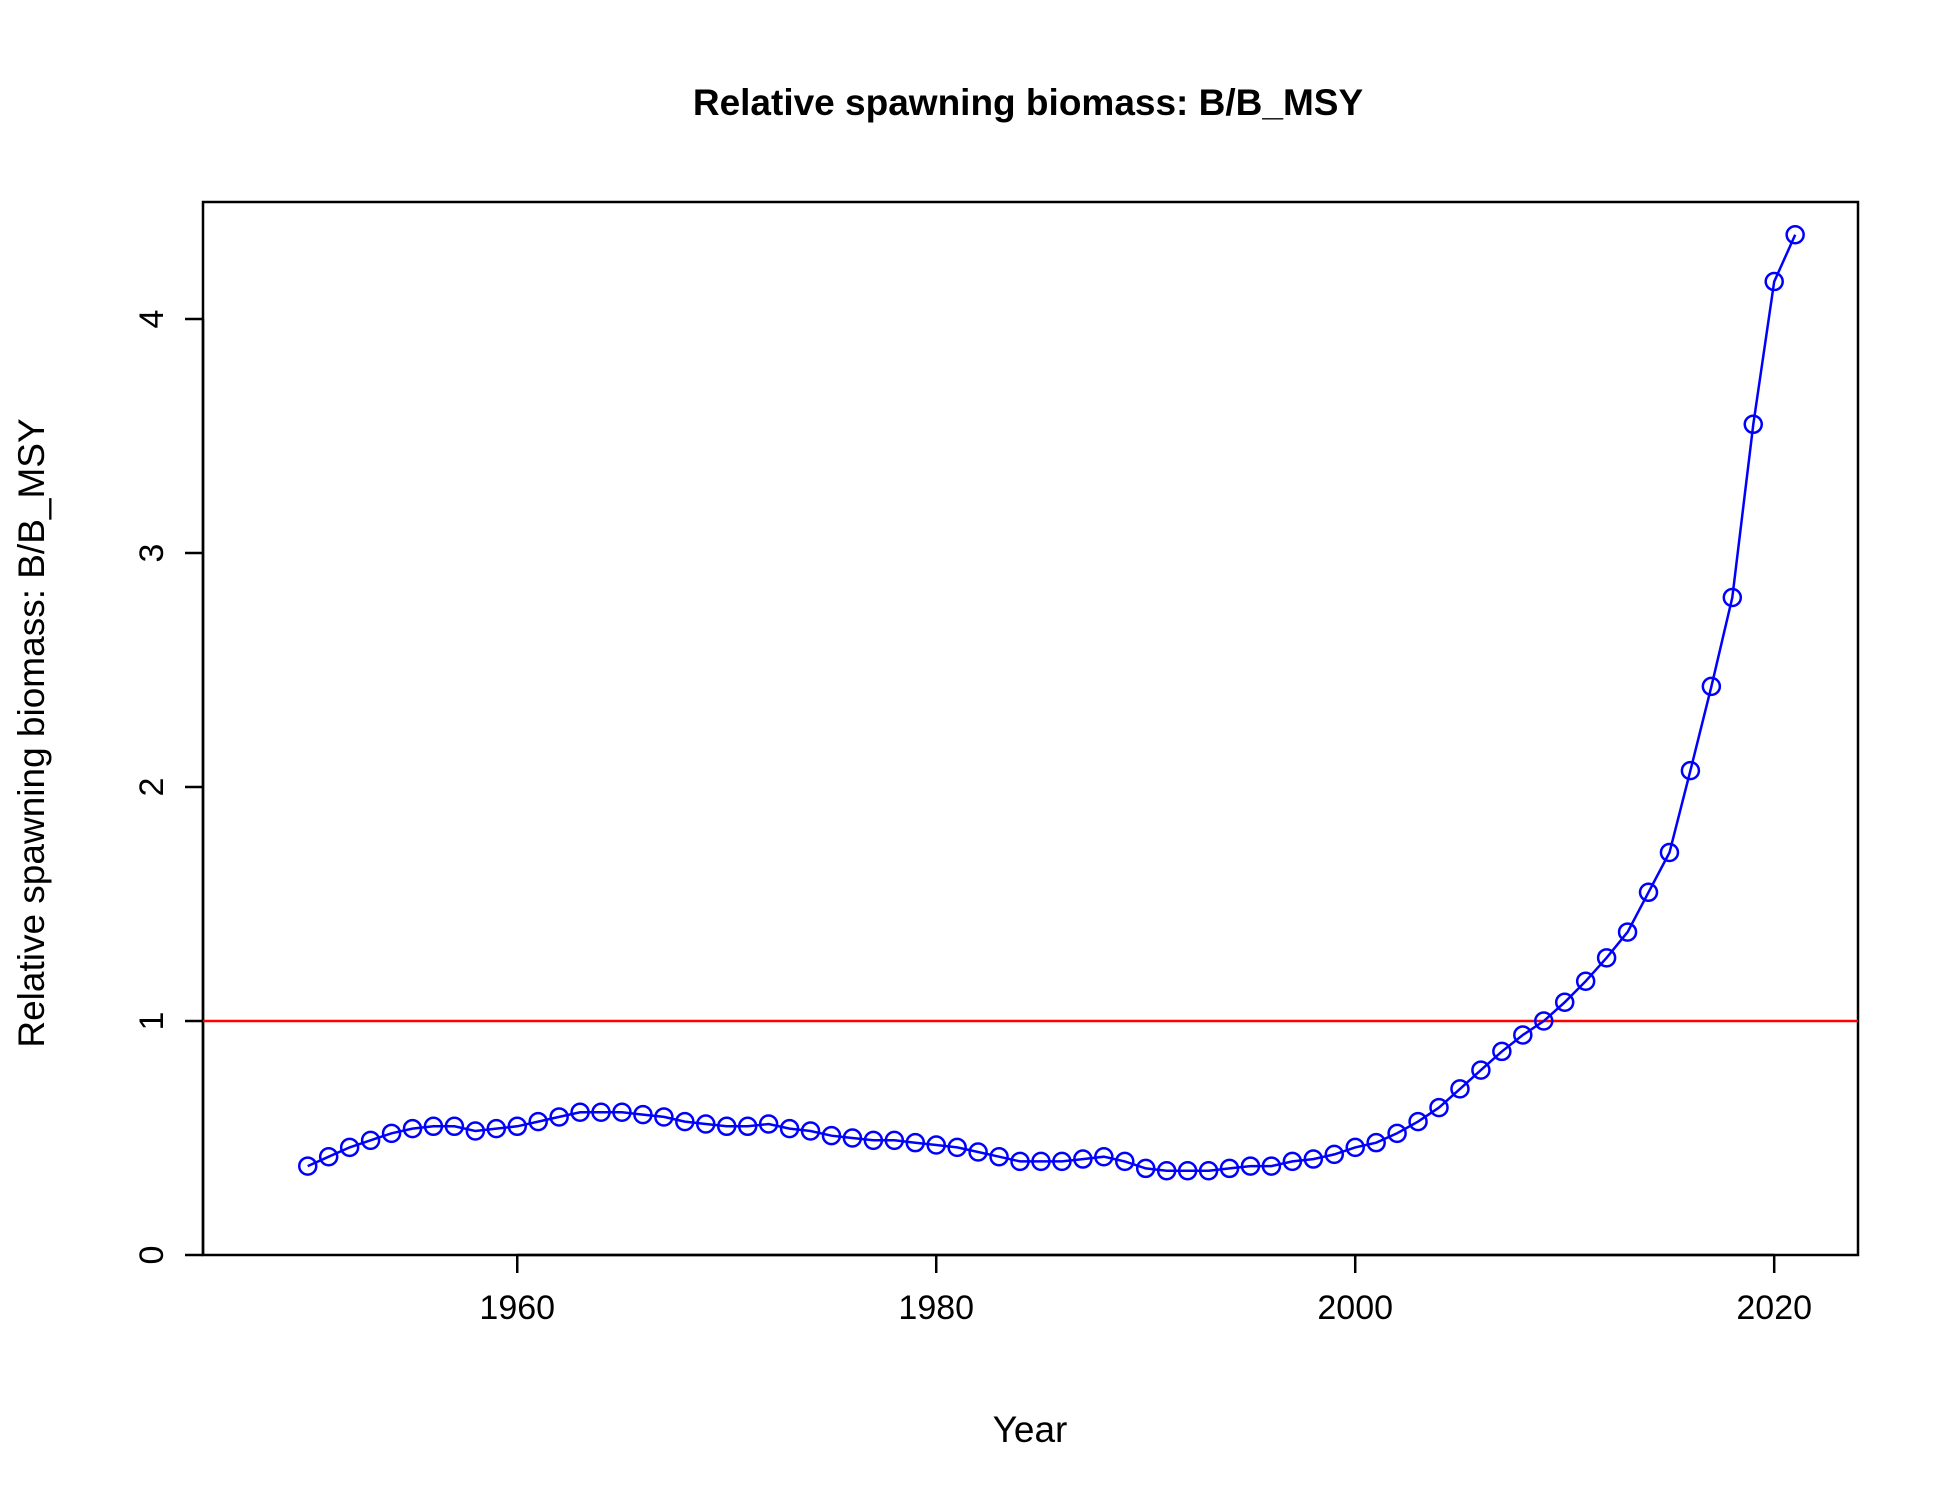  I want to click on y-tick-label: 4, so click(152, 319).